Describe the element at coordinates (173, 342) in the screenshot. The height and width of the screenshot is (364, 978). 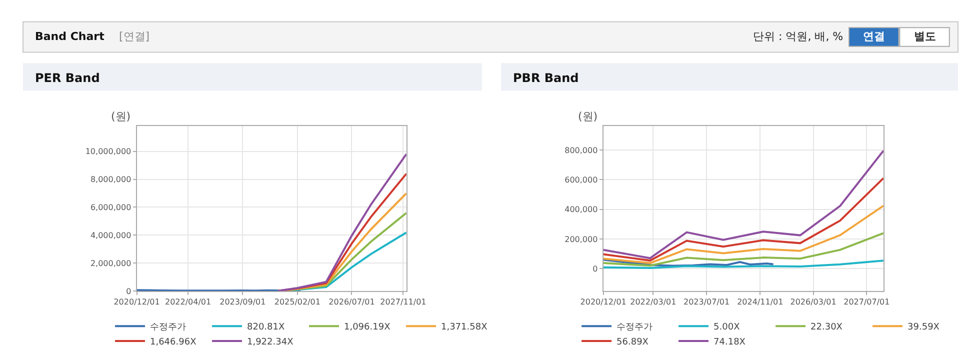
I see `legend-label: 1,646.96X` at that location.